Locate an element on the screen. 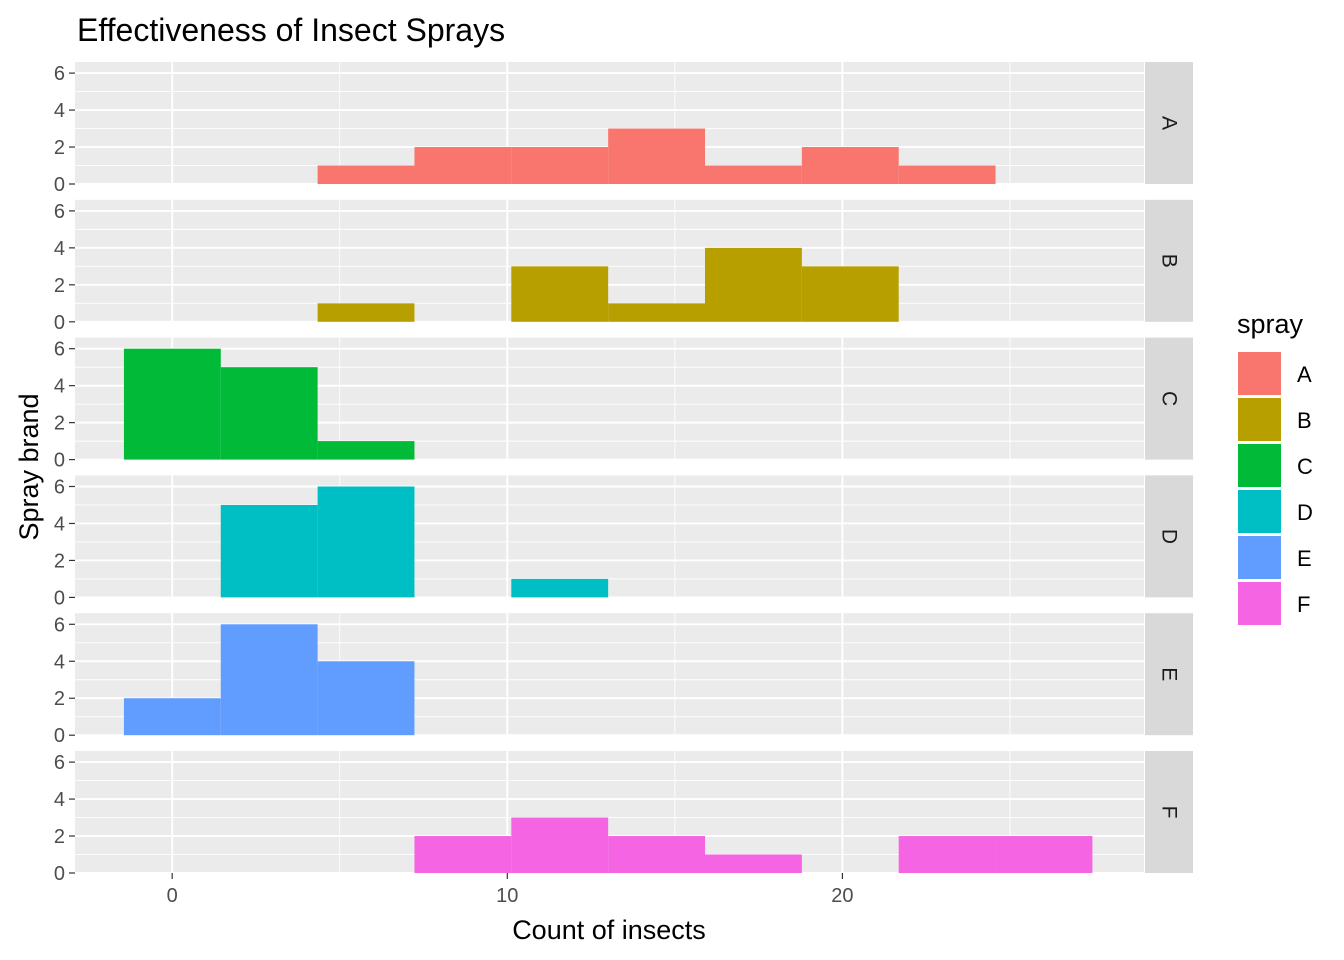 This screenshot has height=960, width=1344. facet-panel-e: 0 2 4 6 E is located at coordinates (623, 680).